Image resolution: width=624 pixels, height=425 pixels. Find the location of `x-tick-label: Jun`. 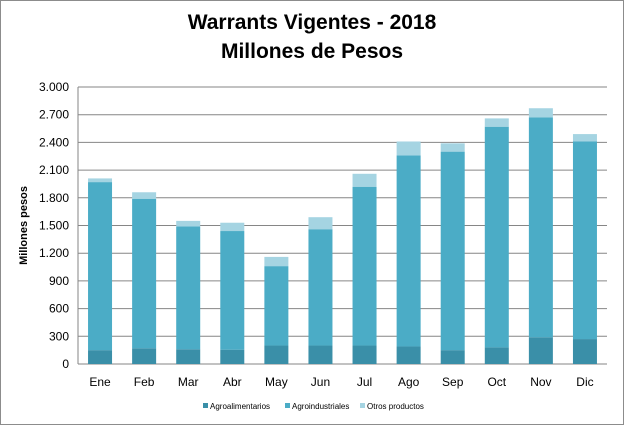

x-tick-label: Jun is located at coordinates (320, 382).